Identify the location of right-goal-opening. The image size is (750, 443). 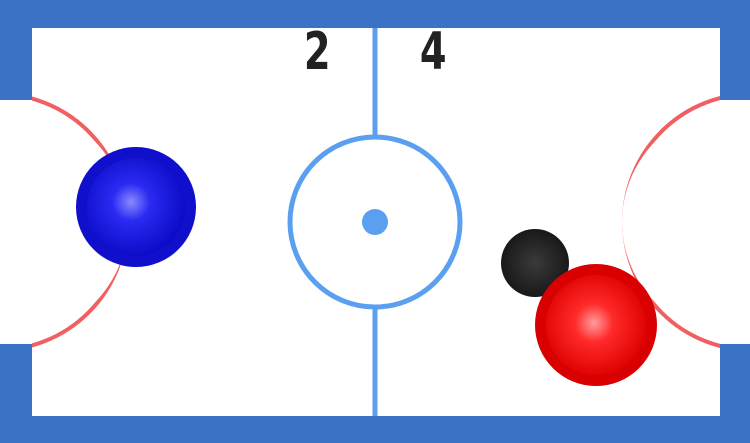
(686, 222).